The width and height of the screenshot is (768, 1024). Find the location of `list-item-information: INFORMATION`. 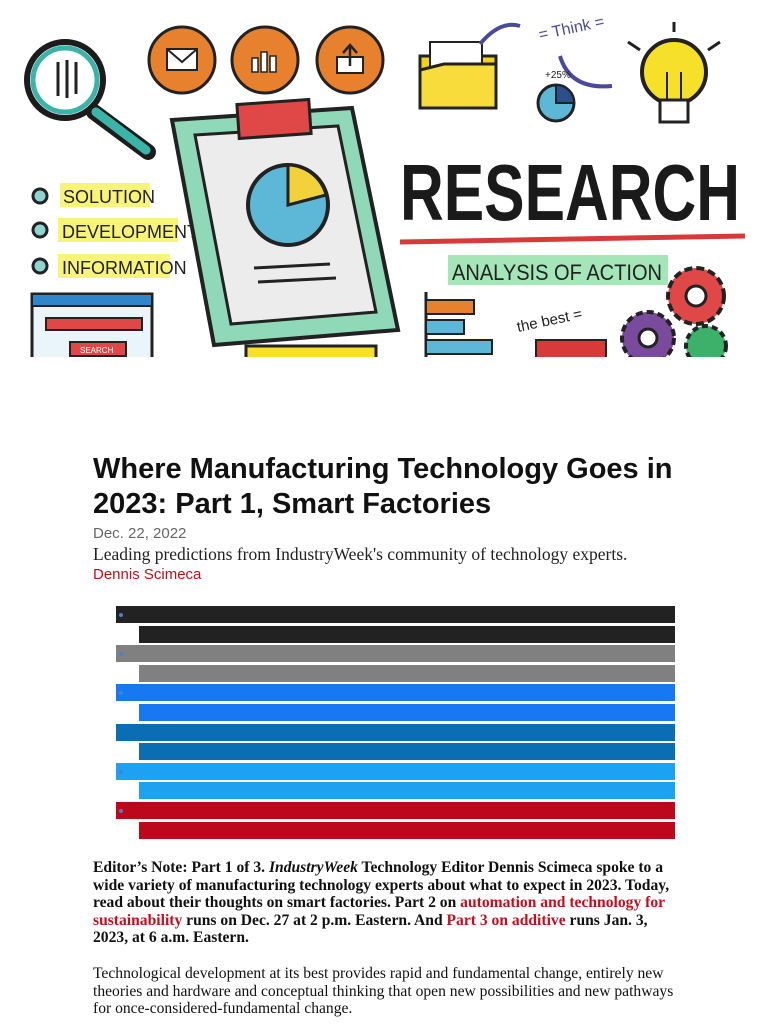

list-item-information: INFORMATION is located at coordinates (124, 268).